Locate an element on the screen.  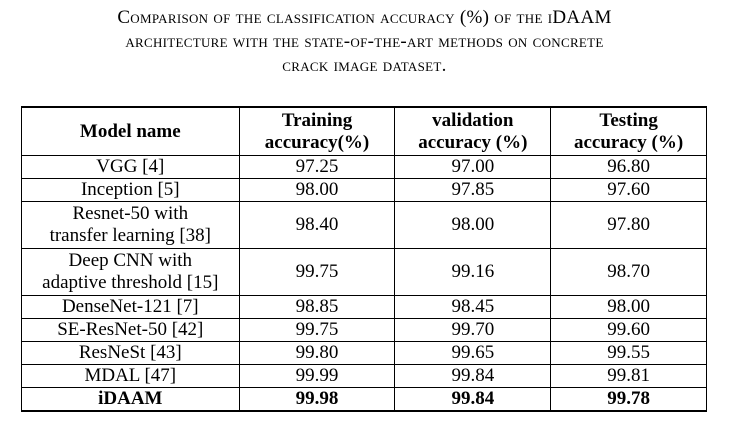
header-testing-line-1: Testing is located at coordinates (628, 120).